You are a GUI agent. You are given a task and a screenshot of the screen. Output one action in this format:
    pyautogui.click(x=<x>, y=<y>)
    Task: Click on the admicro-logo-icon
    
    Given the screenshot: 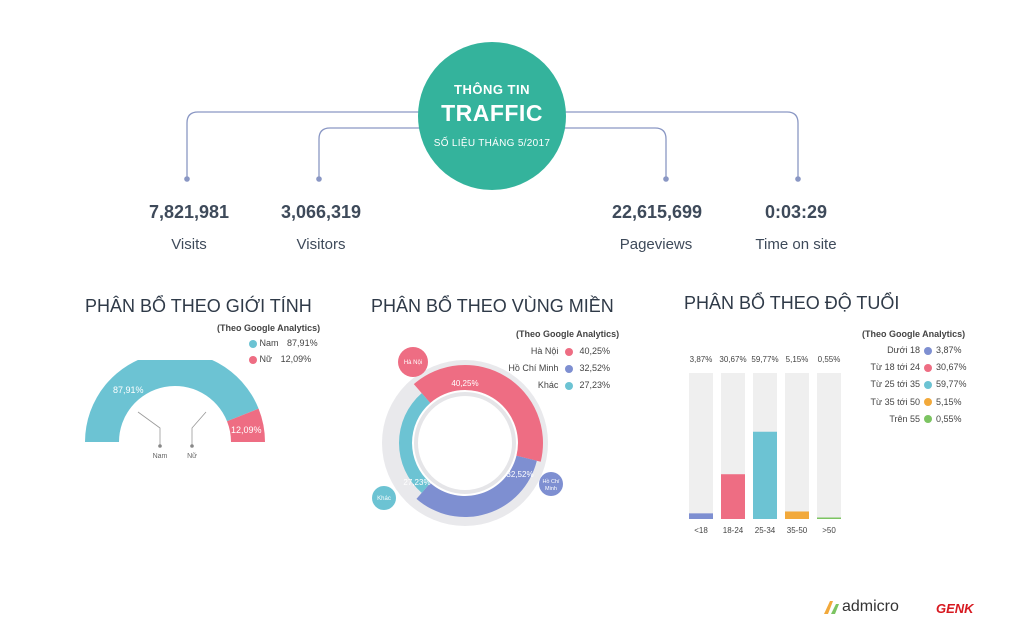 What is the action you would take?
    pyautogui.click(x=831, y=607)
    